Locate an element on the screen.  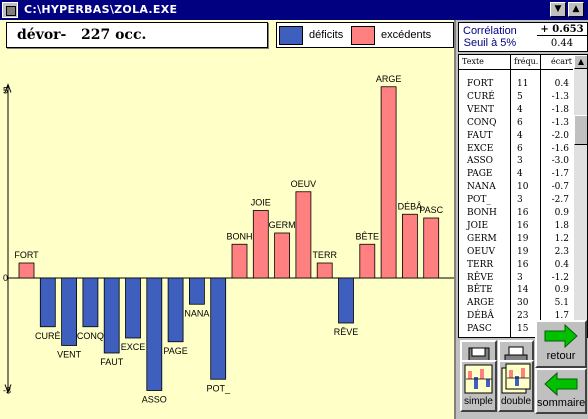
simple-button: simple is located at coordinates (478, 386).